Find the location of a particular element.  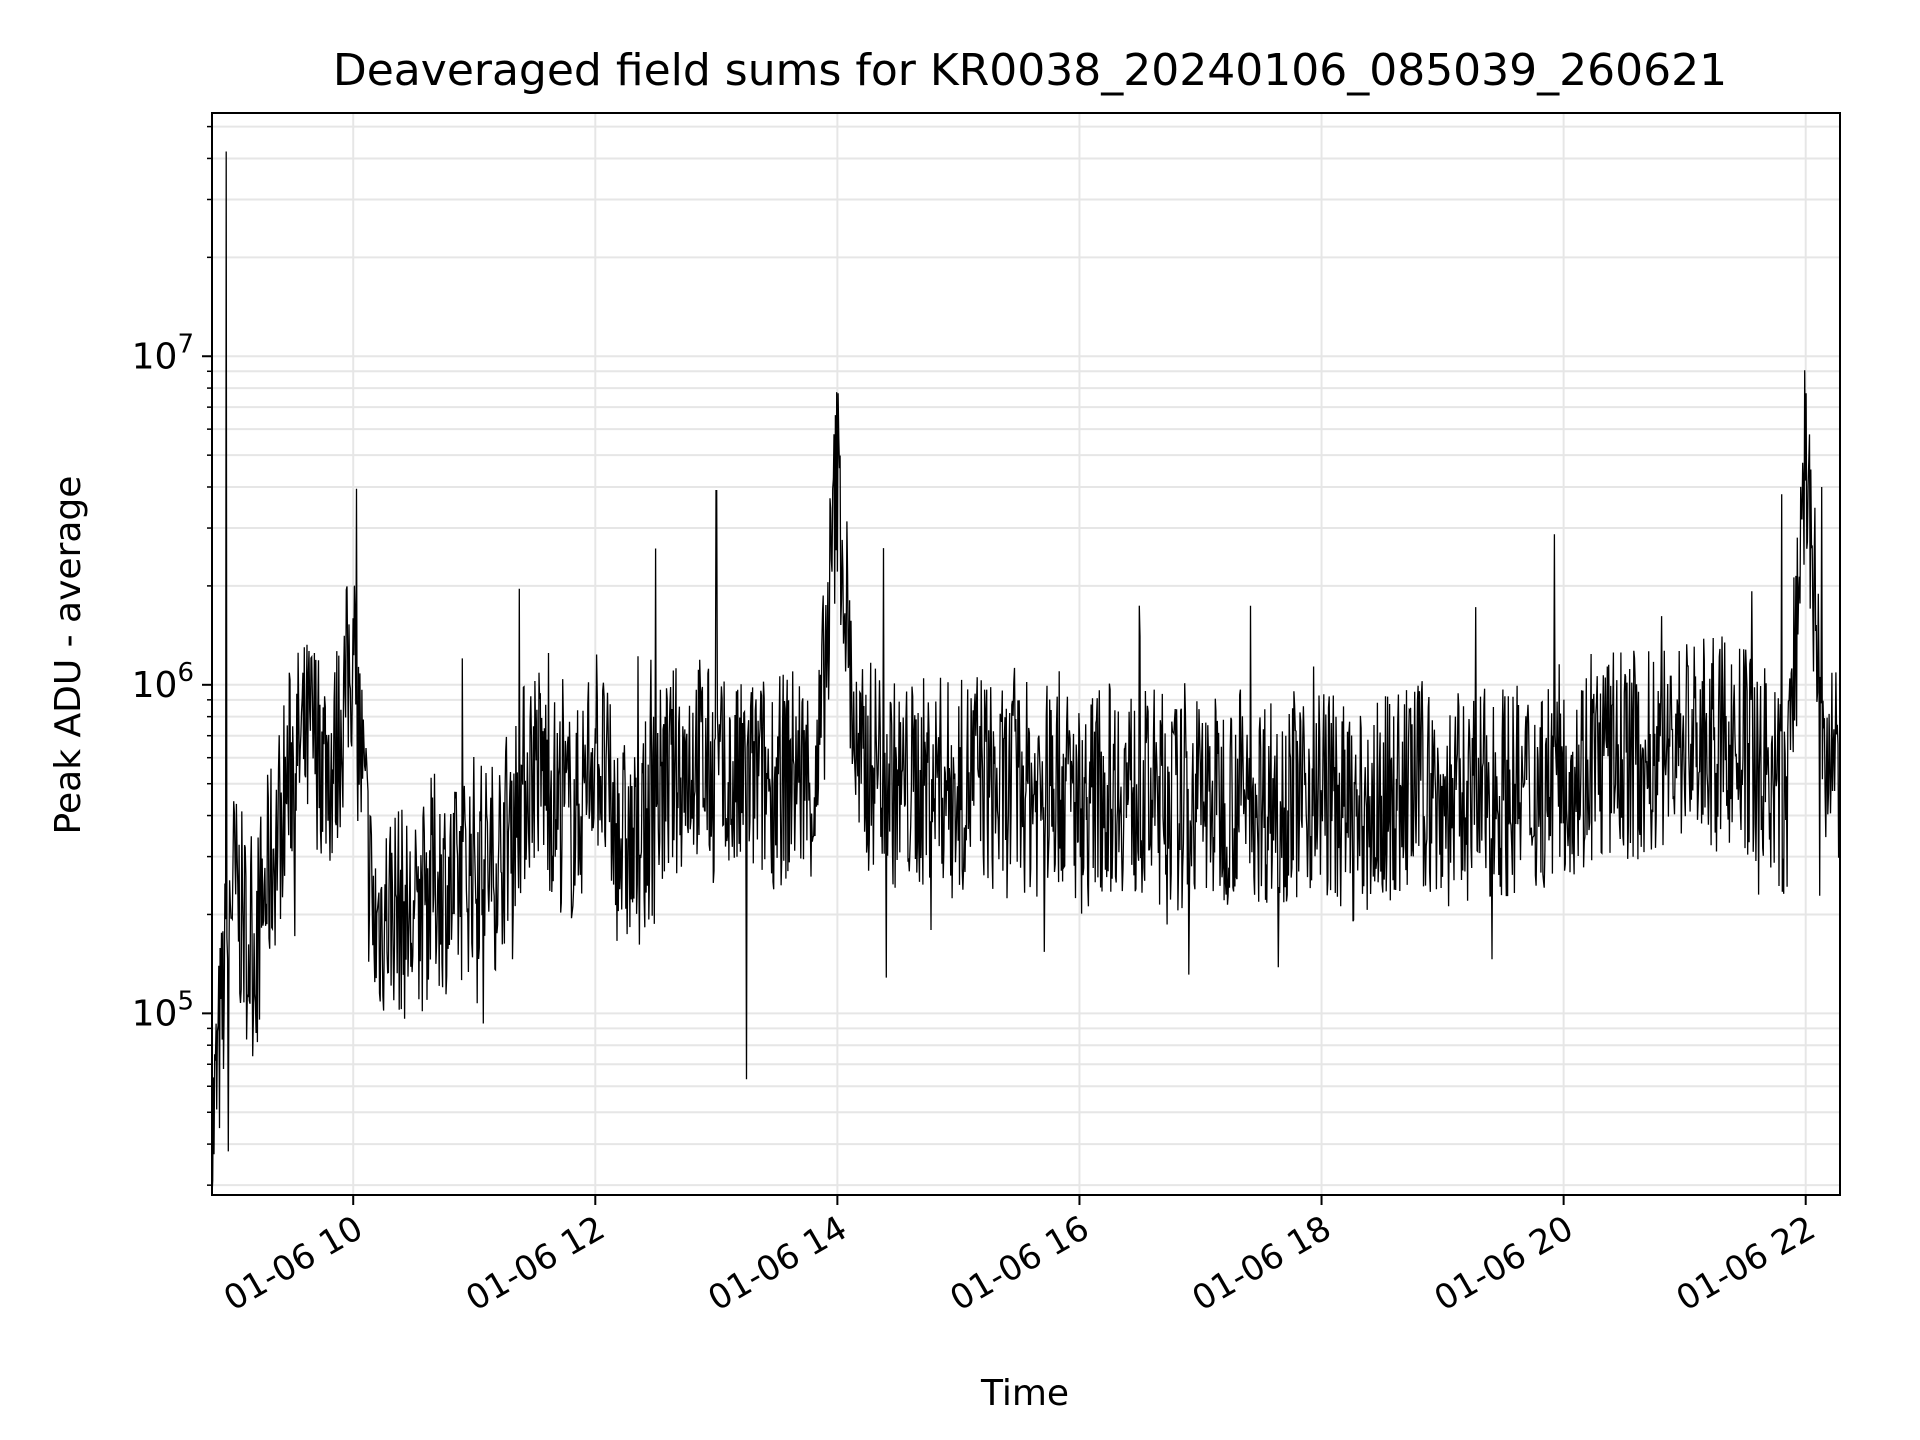

y-tick-label: 10⁶ is located at coordinates (163, 682).